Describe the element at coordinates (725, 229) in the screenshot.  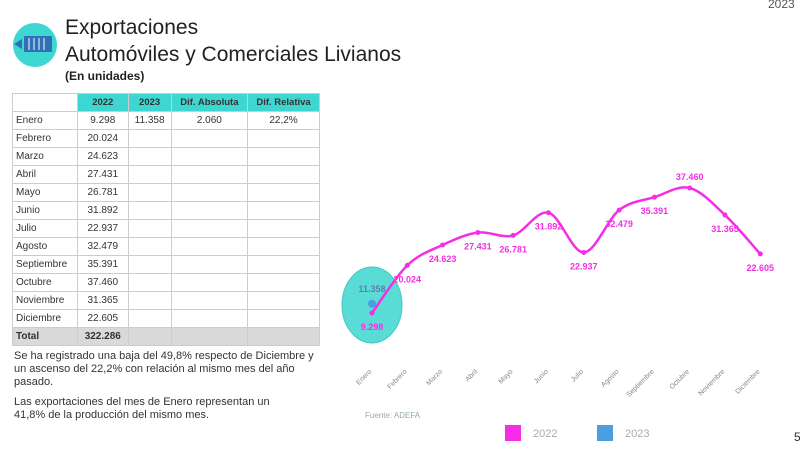
I see `data-label: 31.365` at that location.